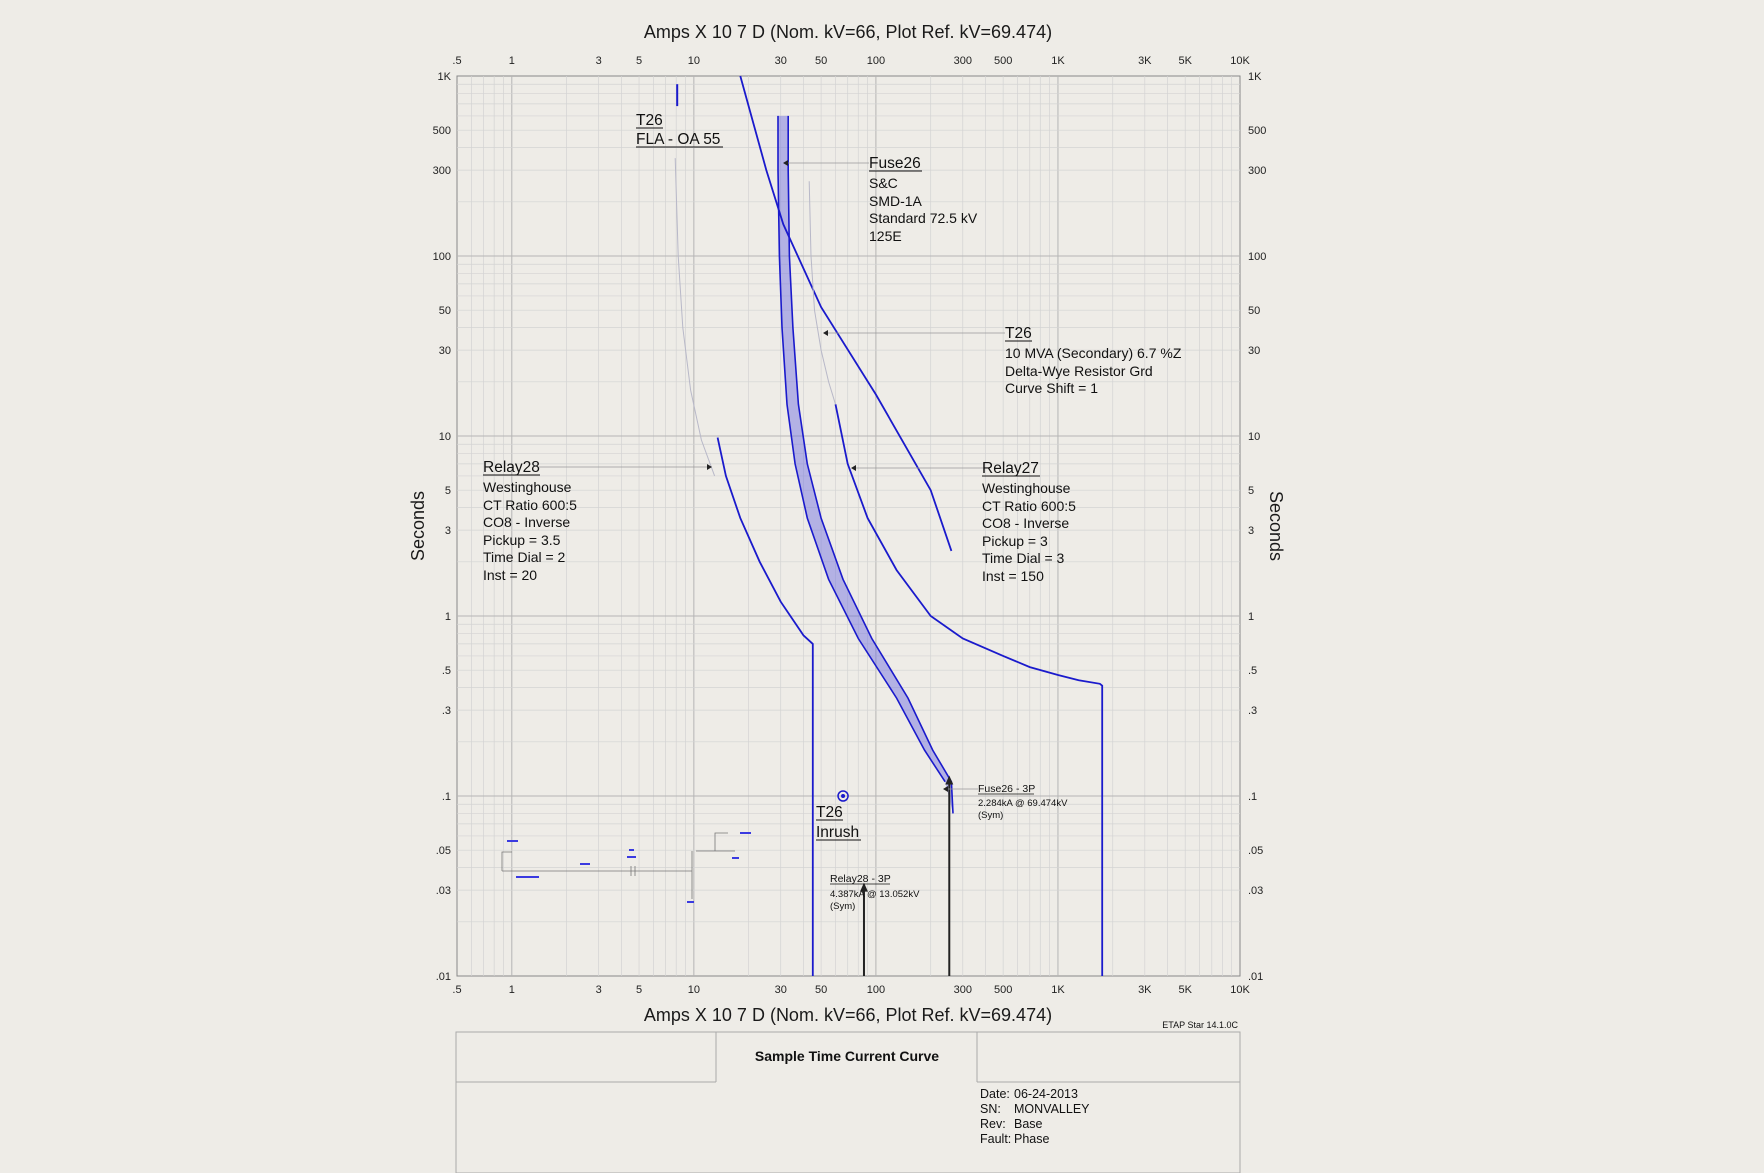 The width and height of the screenshot is (1764, 1173). What do you see at coordinates (1031, 1139) in the screenshot?
I see `fault-value: Phase` at bounding box center [1031, 1139].